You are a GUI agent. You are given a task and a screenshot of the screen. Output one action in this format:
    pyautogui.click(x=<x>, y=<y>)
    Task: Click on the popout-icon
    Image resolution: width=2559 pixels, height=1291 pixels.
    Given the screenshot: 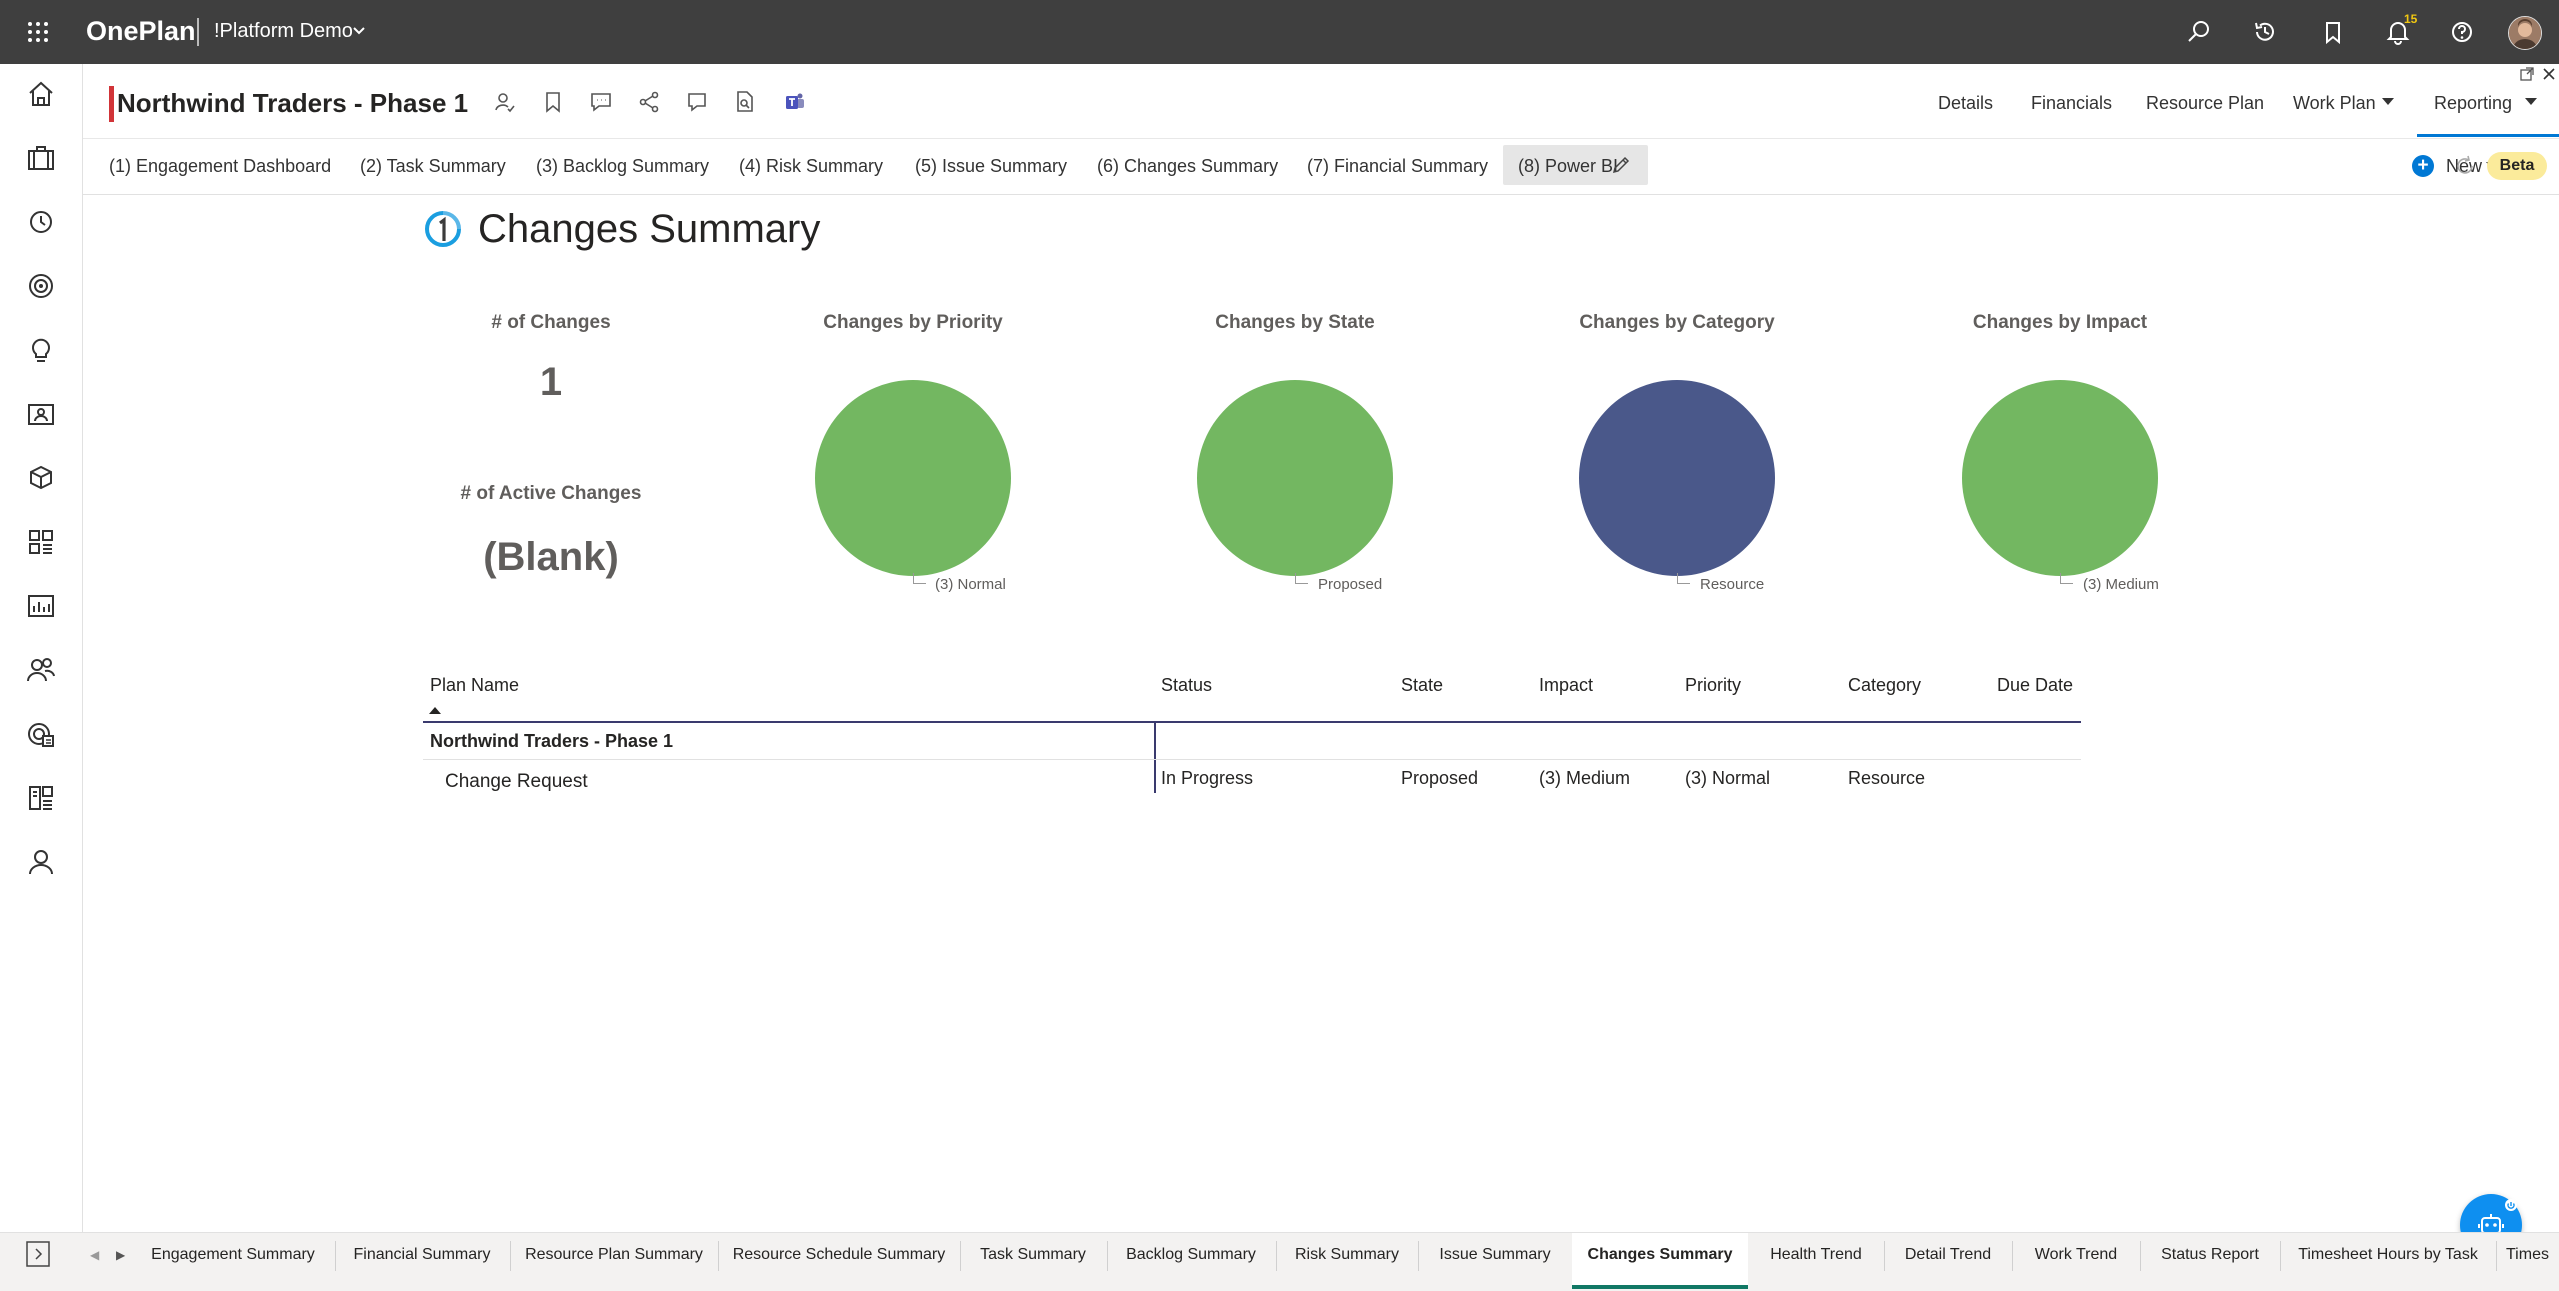 What is the action you would take?
    pyautogui.click(x=2527, y=74)
    